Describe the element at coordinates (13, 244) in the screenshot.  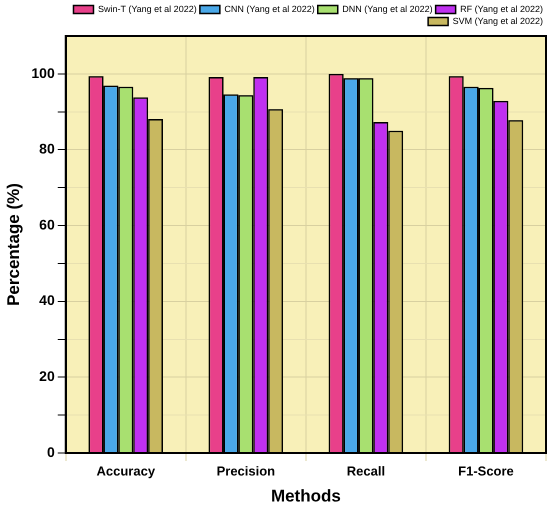
I see `y-axis-title: Percentage (%)` at that location.